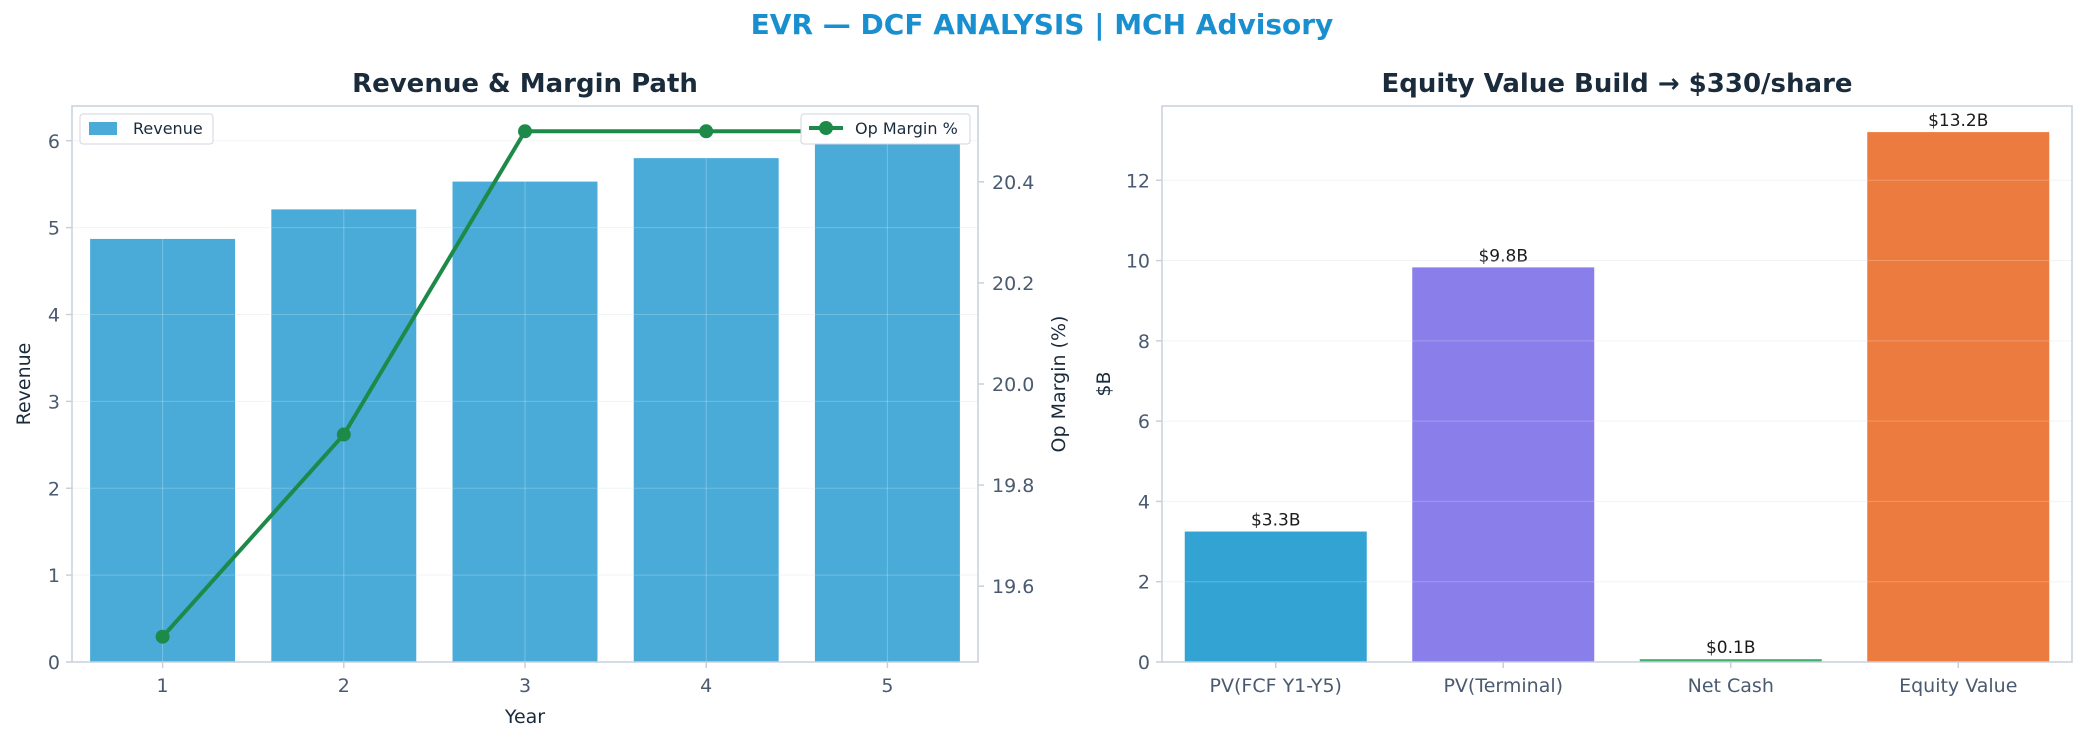 The image size is (2084, 742). I want to click on chart1-ytick-label: 2, so click(54, 489).